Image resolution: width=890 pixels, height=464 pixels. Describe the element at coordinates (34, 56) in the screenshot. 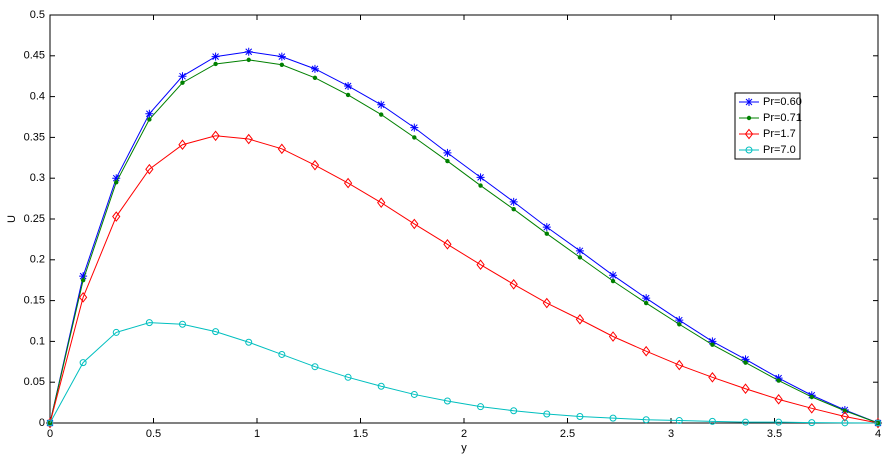

I see `y-tick-label: 0.45` at that location.